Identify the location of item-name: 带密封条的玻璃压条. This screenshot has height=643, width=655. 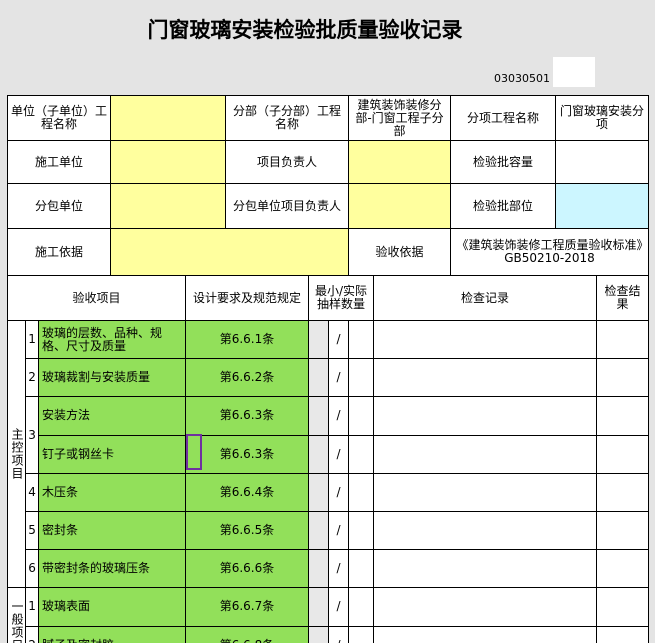
(112, 569).